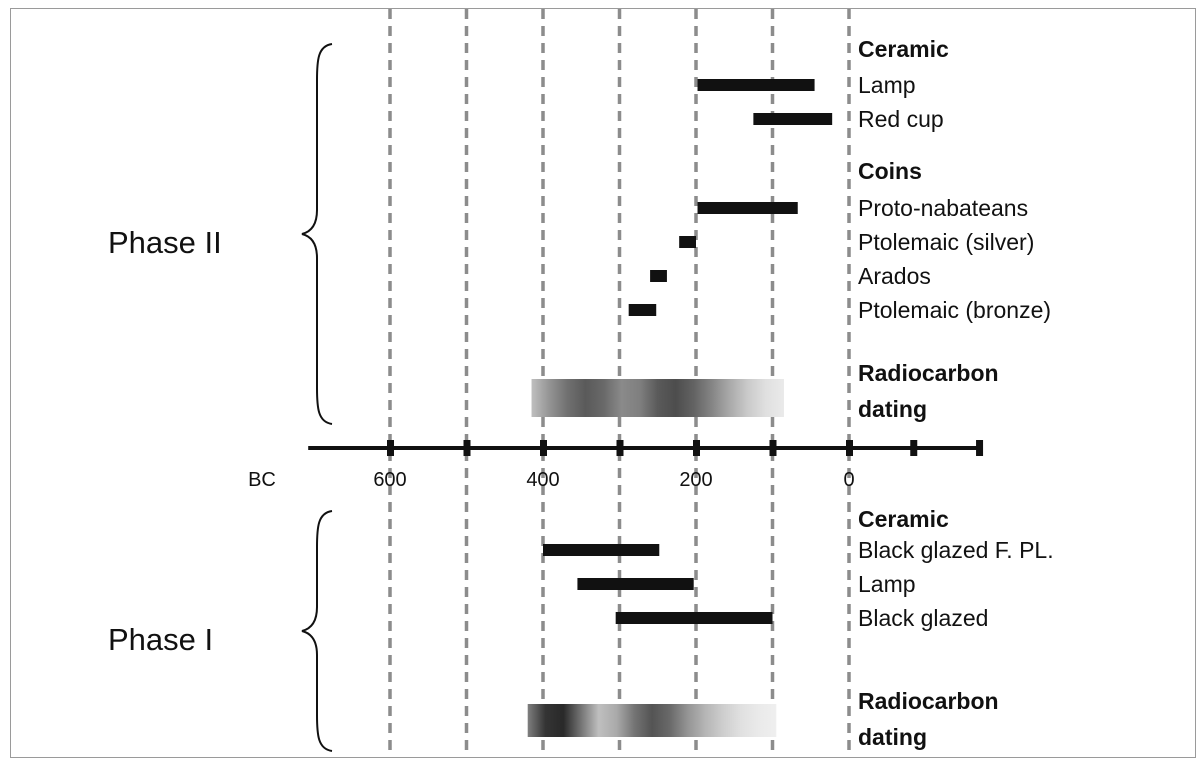  What do you see at coordinates (901, 119) in the screenshot?
I see `item-label: Red cup` at bounding box center [901, 119].